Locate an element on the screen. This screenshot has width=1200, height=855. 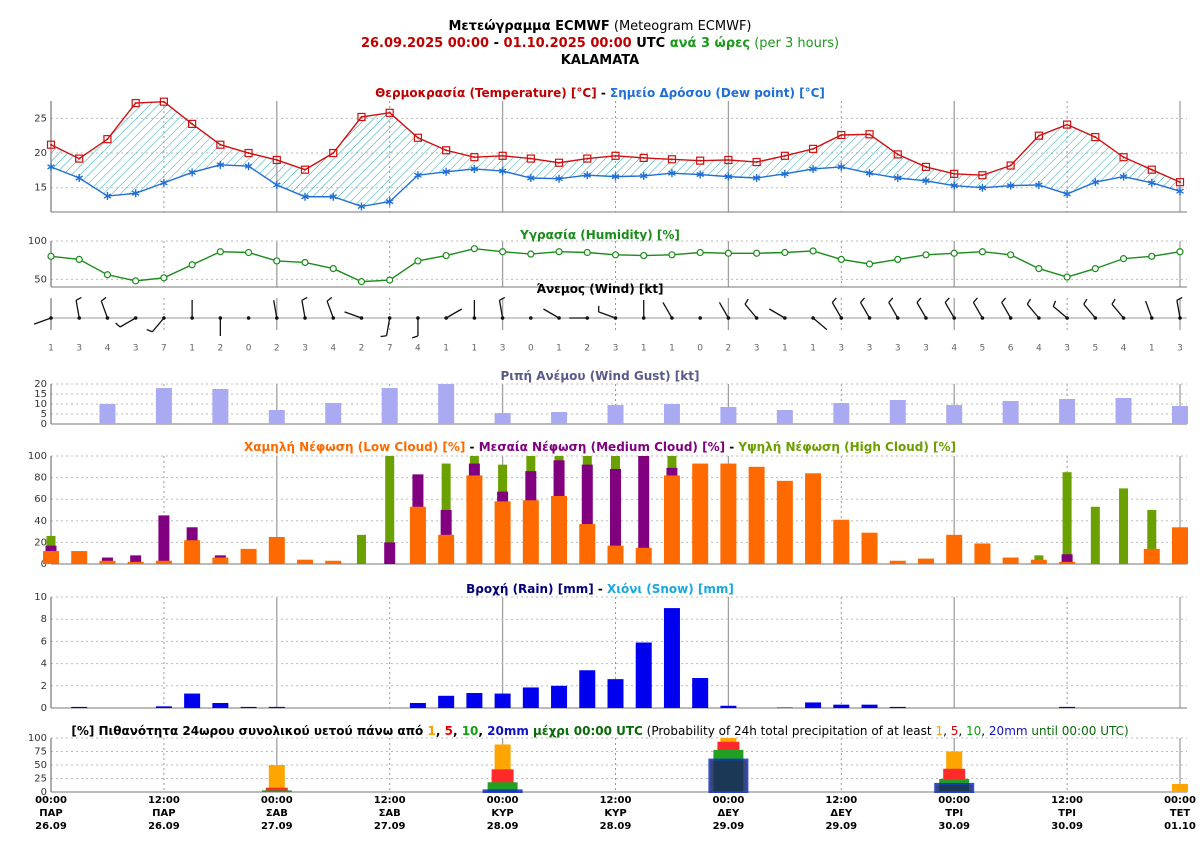
text-segment: Χαμηλή Νέφωση (Low Cloud) [%] is located at coordinates (354, 447).